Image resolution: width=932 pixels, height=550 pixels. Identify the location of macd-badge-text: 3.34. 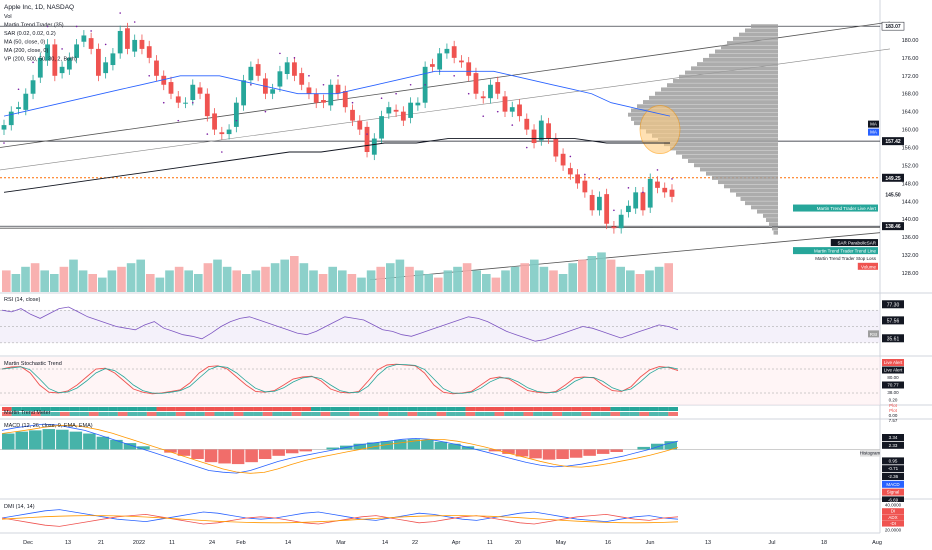
(893, 437).